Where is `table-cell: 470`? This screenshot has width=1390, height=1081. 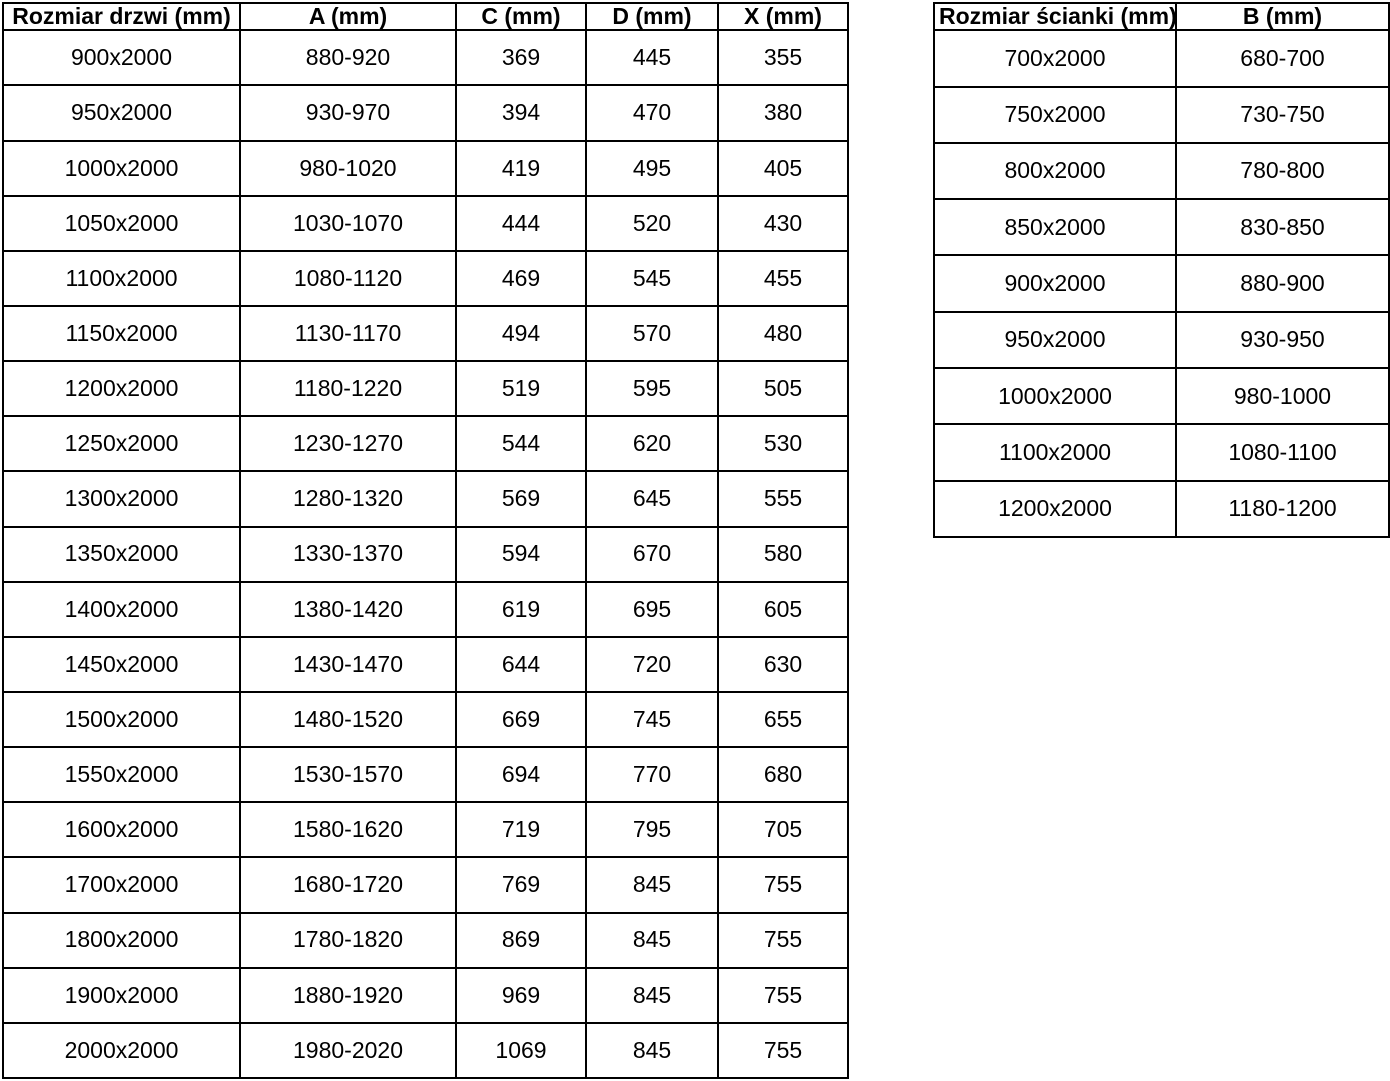 table-cell: 470 is located at coordinates (652, 113).